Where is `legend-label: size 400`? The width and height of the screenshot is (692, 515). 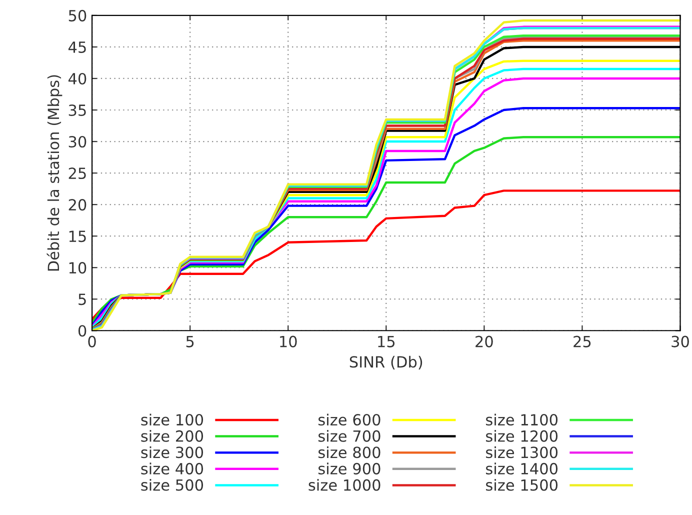
legend-label: size 400 is located at coordinates (172, 468).